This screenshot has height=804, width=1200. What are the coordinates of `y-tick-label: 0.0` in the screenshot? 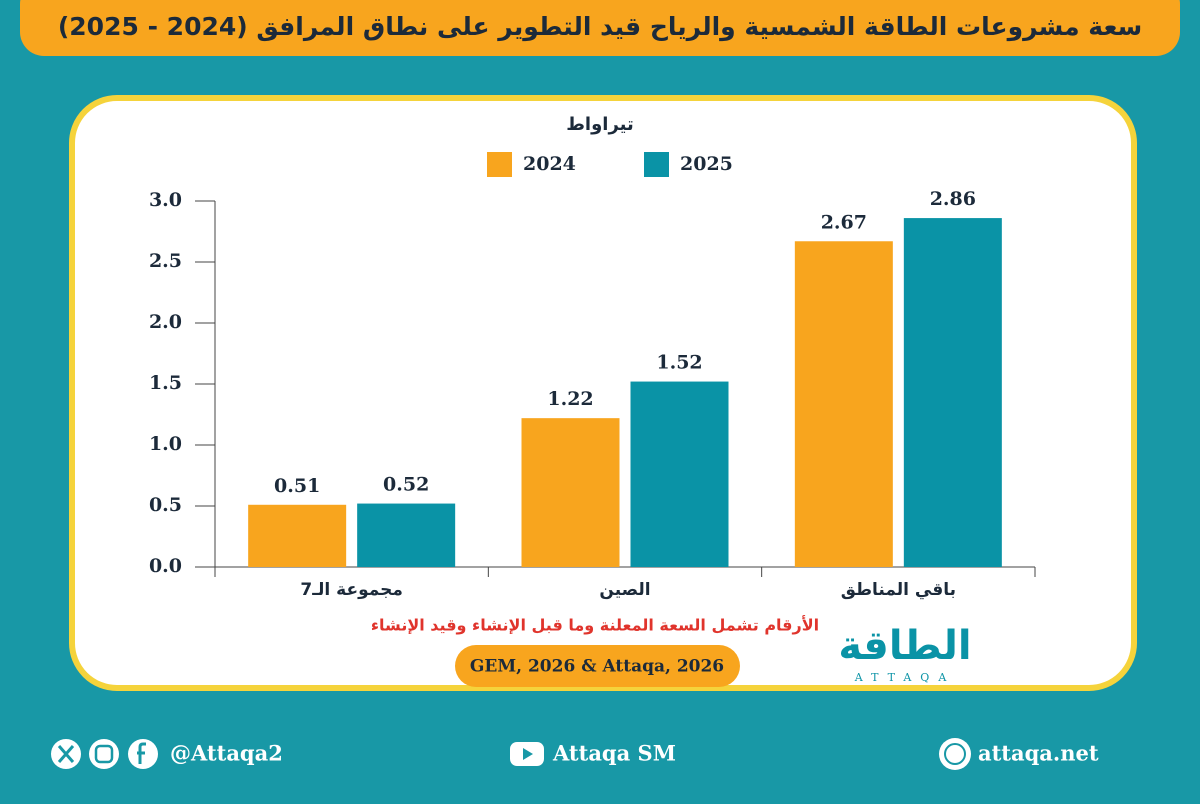 It's located at (165, 566).